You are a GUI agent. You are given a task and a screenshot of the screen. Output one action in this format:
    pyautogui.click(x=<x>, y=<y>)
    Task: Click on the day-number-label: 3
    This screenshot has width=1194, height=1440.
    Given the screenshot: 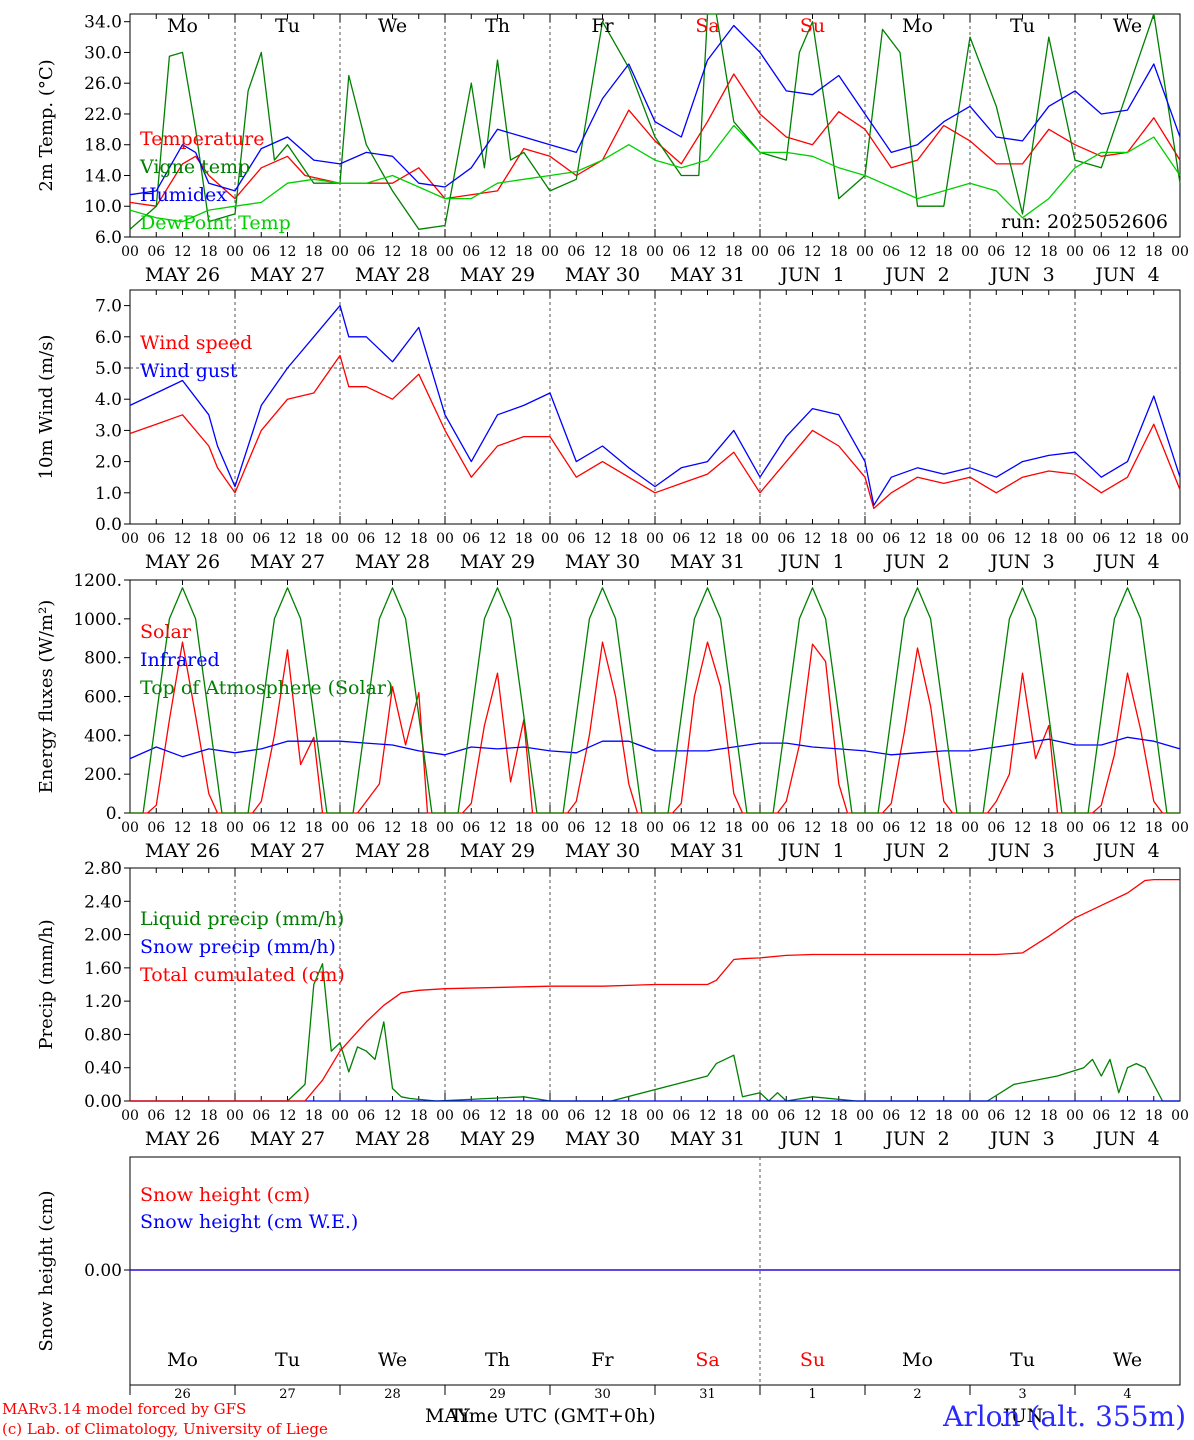 What is the action you would take?
    pyautogui.click(x=1022, y=1394)
    